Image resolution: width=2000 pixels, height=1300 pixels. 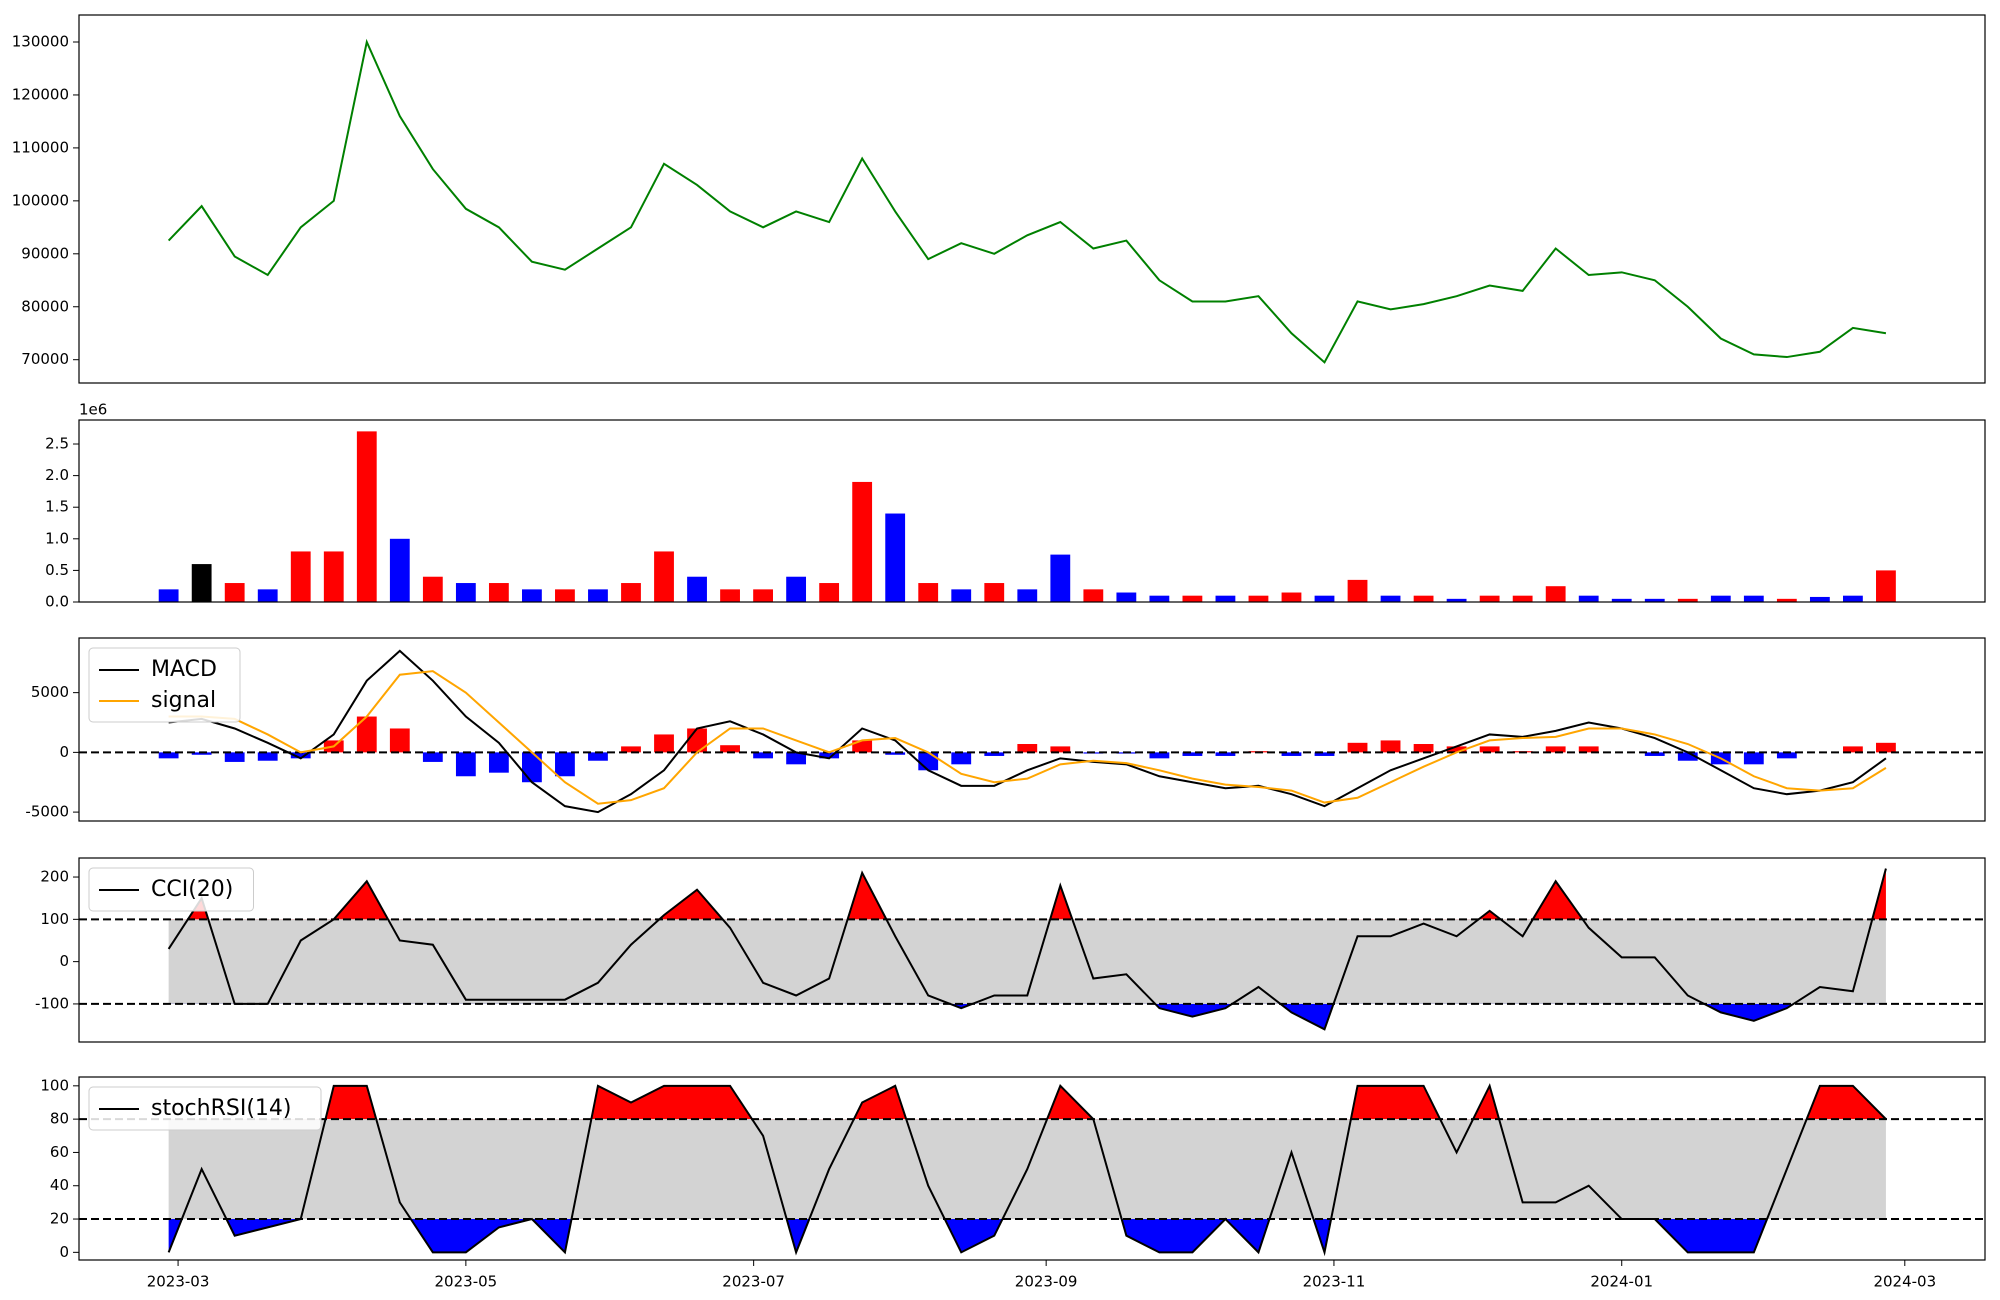 I want to click on x-tick-label: 2023-11, so click(x=1334, y=1282).